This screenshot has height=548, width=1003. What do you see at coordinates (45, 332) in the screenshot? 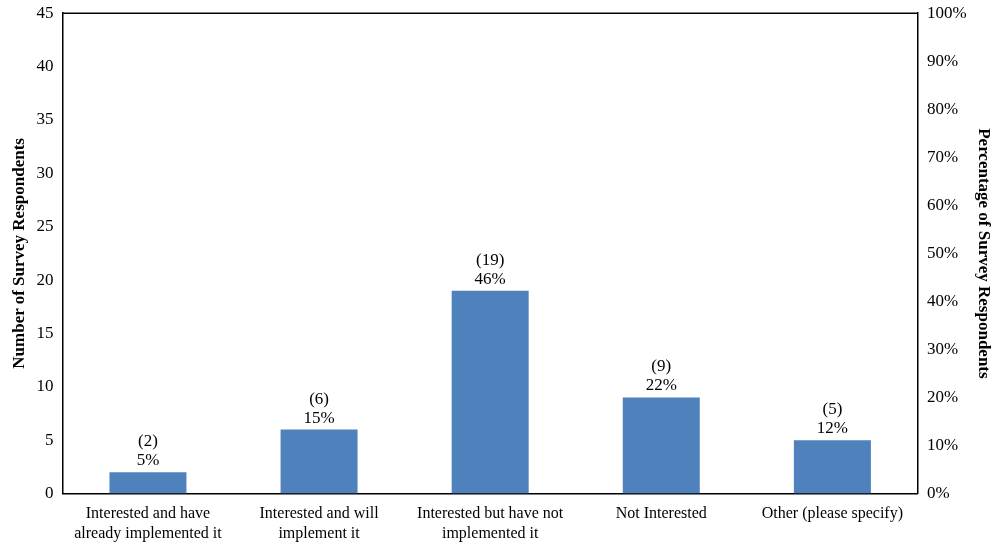
I see `y-tick-label: 15` at bounding box center [45, 332].